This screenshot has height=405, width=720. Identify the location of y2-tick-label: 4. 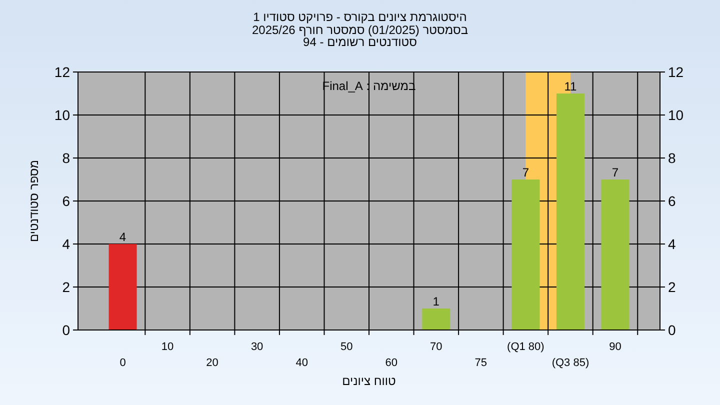
(672, 244).